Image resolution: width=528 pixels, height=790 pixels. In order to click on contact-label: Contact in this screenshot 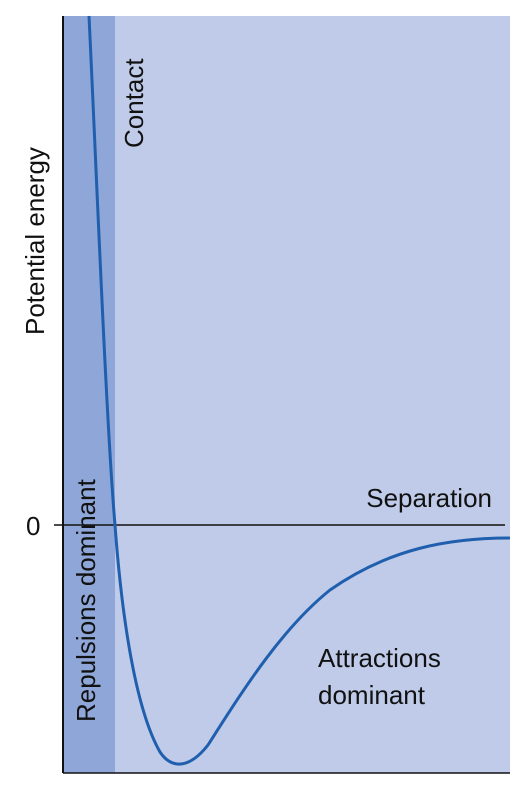, I will do `click(134, 103)`.